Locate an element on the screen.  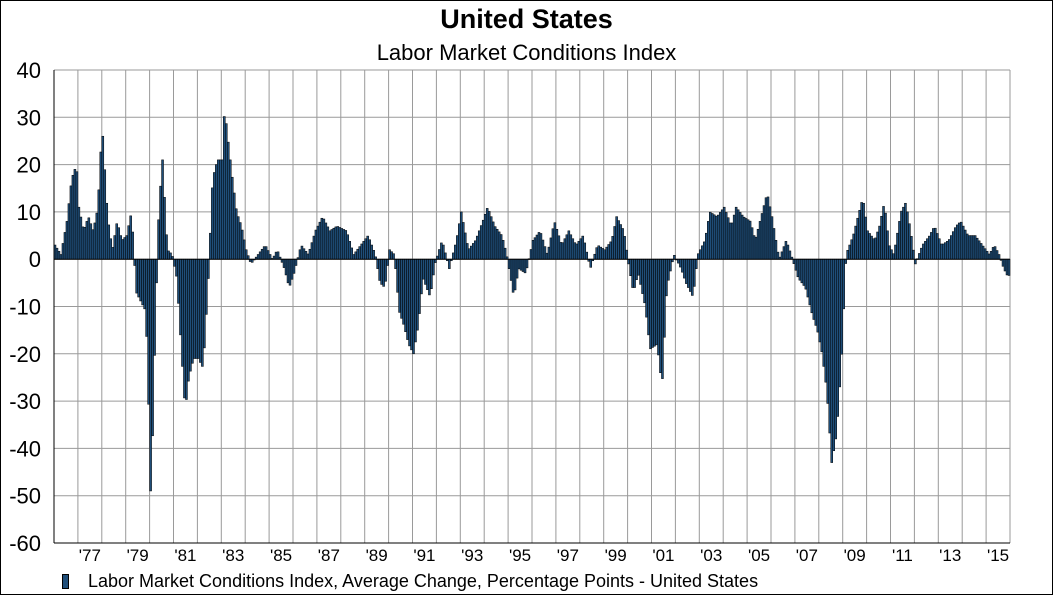
x-tick-label: '87 is located at coordinates (329, 555).